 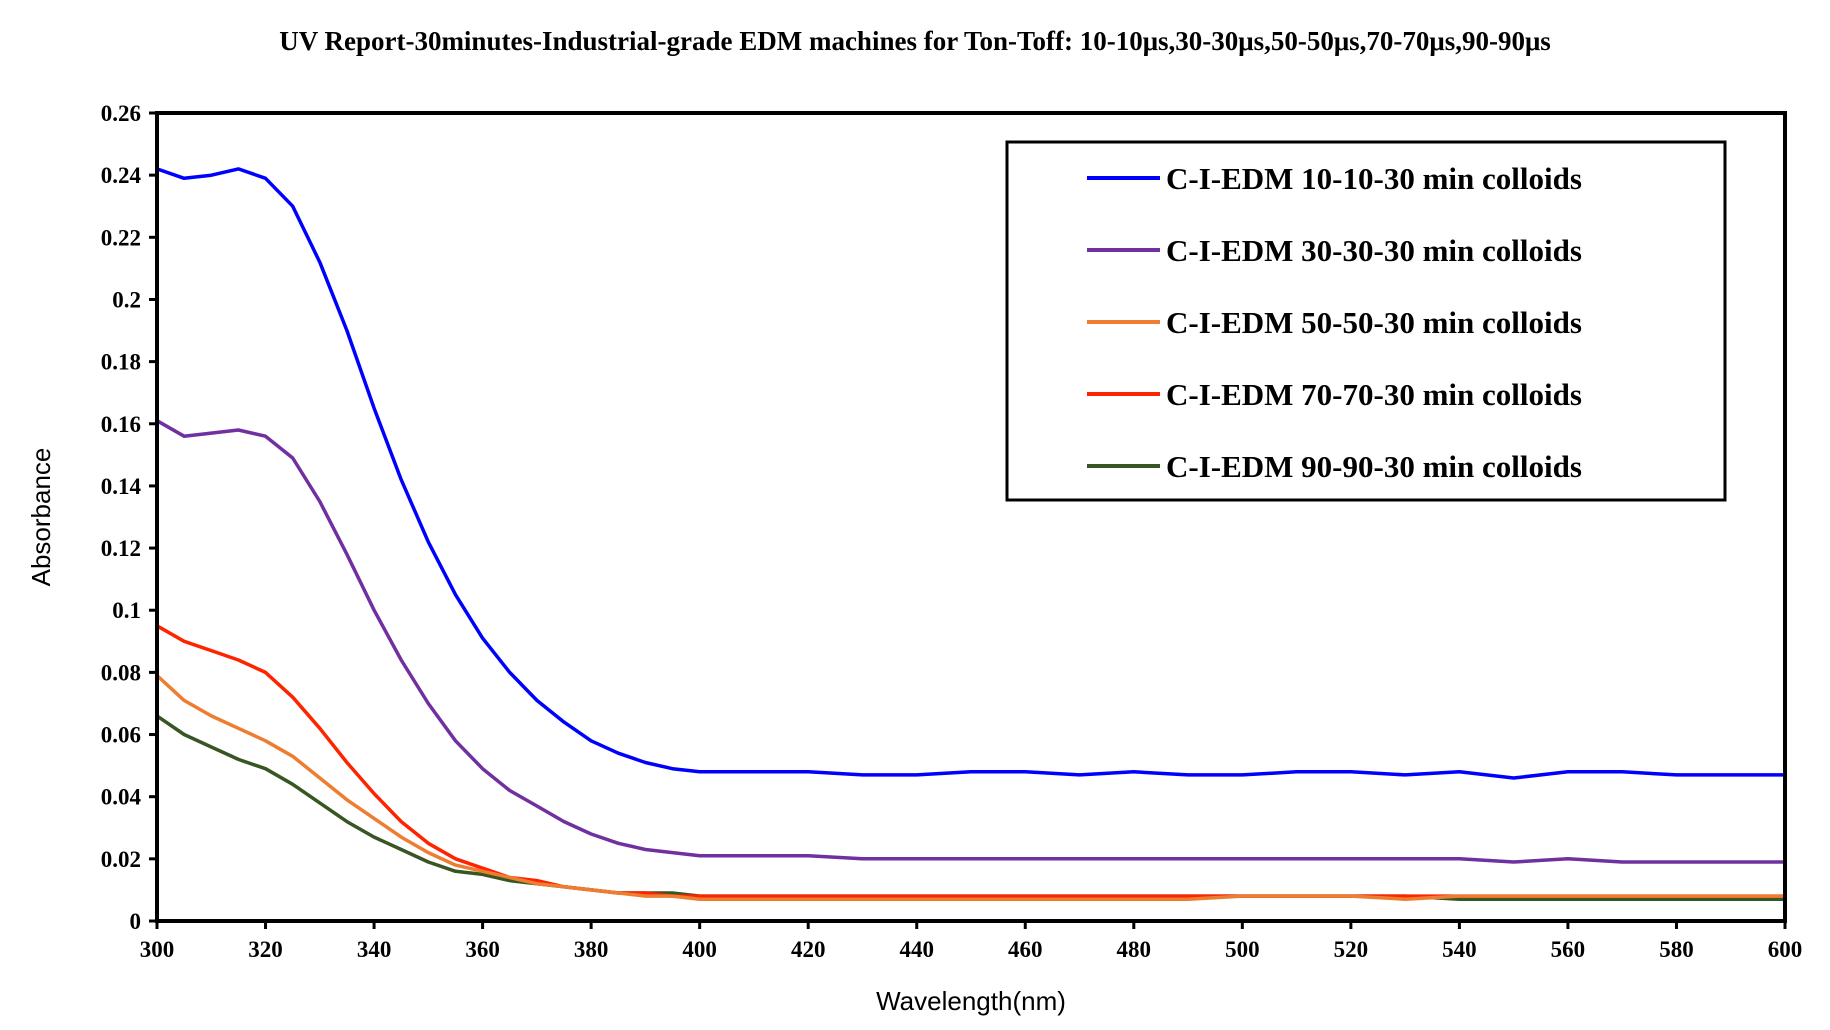 What do you see at coordinates (121, 237) in the screenshot?
I see `y-tick-label: 0.22` at bounding box center [121, 237].